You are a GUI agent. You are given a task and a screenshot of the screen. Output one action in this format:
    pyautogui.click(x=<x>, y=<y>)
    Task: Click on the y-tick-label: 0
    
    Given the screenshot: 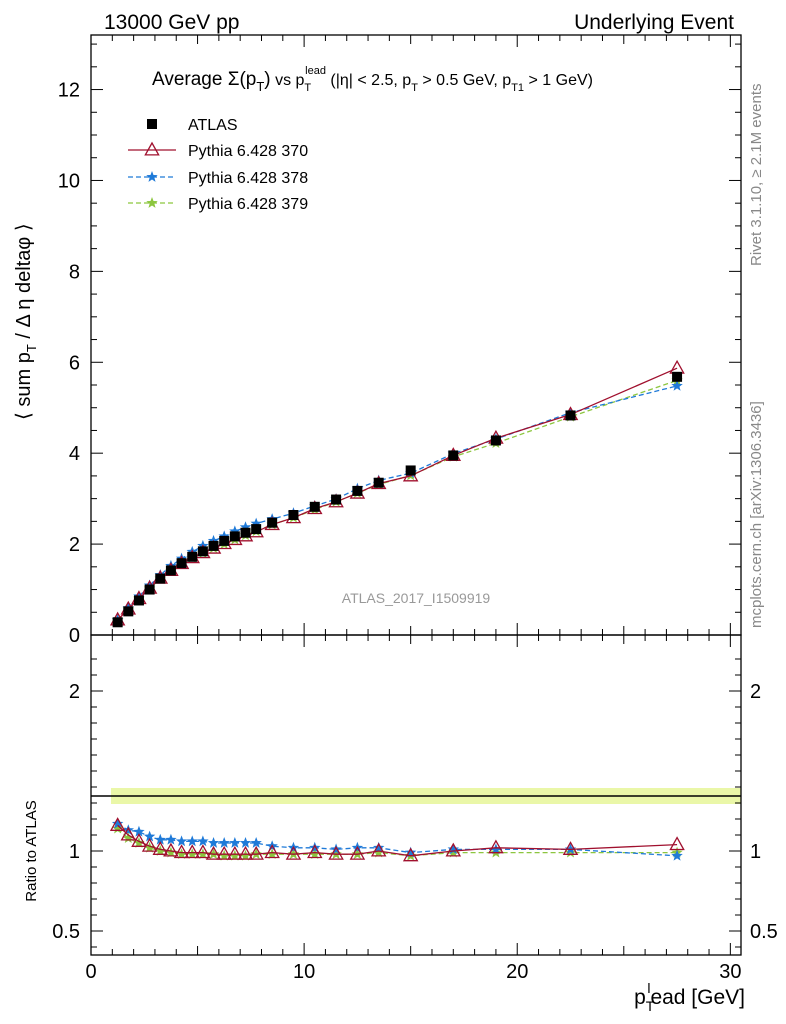 What is the action you would take?
    pyautogui.click(x=74, y=636)
    